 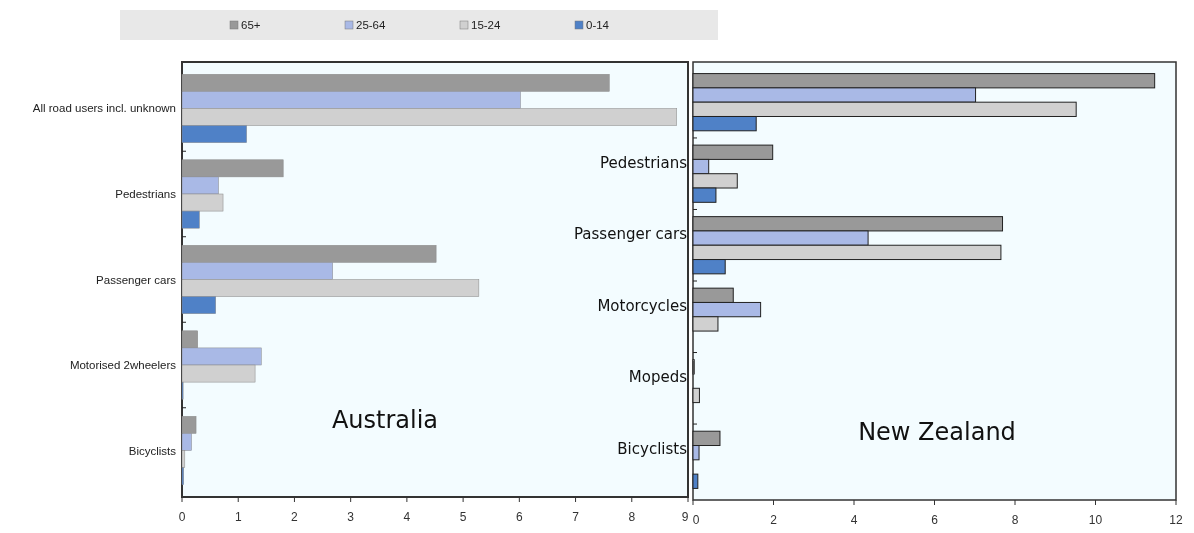 I want to click on x-tick-label: 3, so click(x=351, y=517).